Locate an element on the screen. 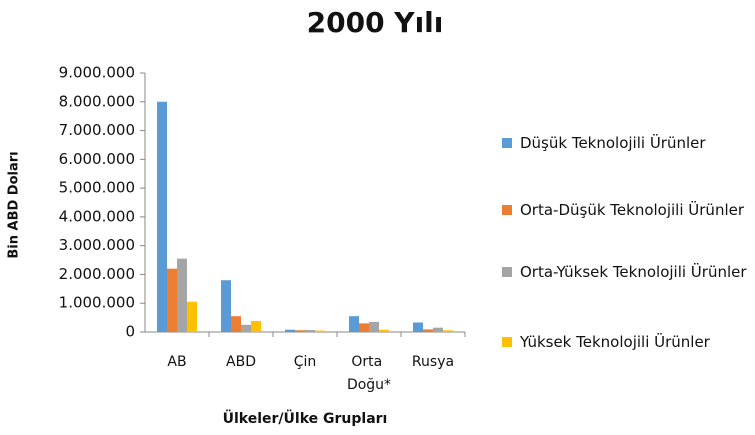 This screenshot has height=435, width=755. y-tick-label: 1.000.000 is located at coordinates (97, 303).